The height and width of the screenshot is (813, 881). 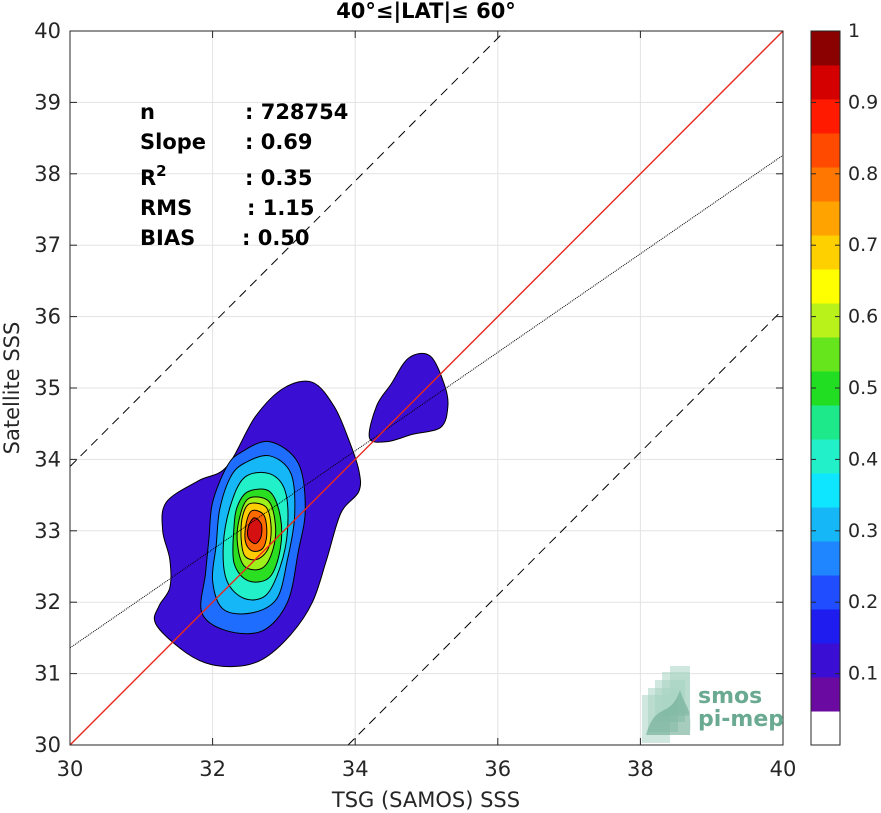 I want to click on x-tick-label: 32, so click(x=212, y=769).